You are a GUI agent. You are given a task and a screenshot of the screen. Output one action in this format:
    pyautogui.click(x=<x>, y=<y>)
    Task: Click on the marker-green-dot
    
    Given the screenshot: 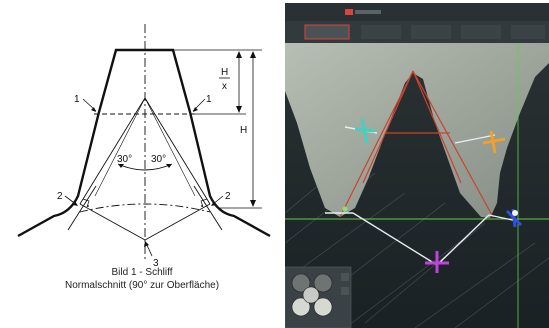 What is the action you would take?
    pyautogui.click(x=345, y=209)
    